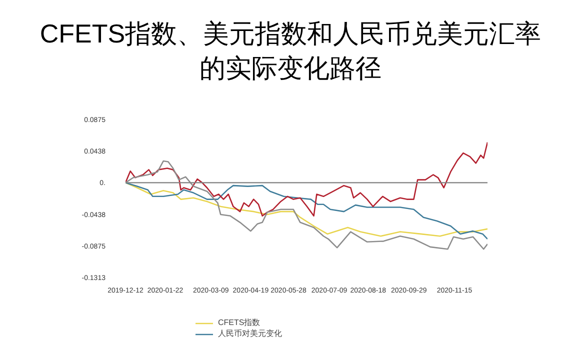  What do you see at coordinates (250, 333) in the screenshot?
I see `legend-label: 人民币对美元变化` at bounding box center [250, 333].